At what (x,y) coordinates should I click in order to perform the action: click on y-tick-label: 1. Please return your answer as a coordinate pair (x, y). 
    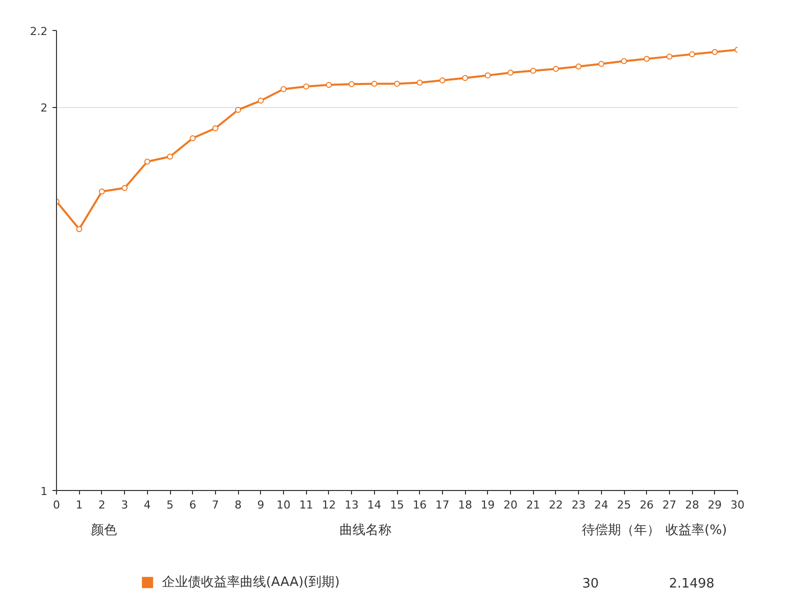
    Looking at the image, I should click on (44, 491).